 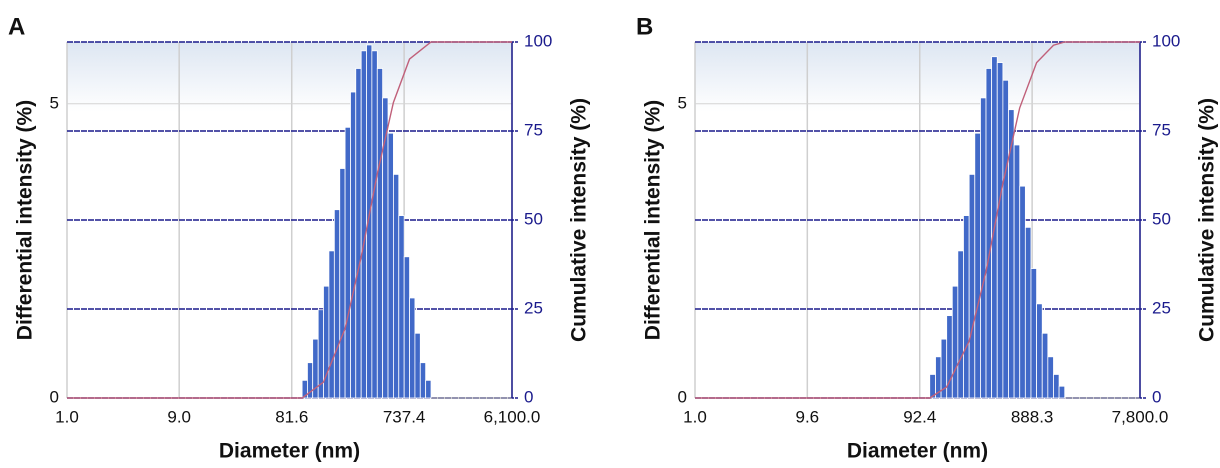 I want to click on x-tick-label: 888.3, so click(x=1032, y=416).